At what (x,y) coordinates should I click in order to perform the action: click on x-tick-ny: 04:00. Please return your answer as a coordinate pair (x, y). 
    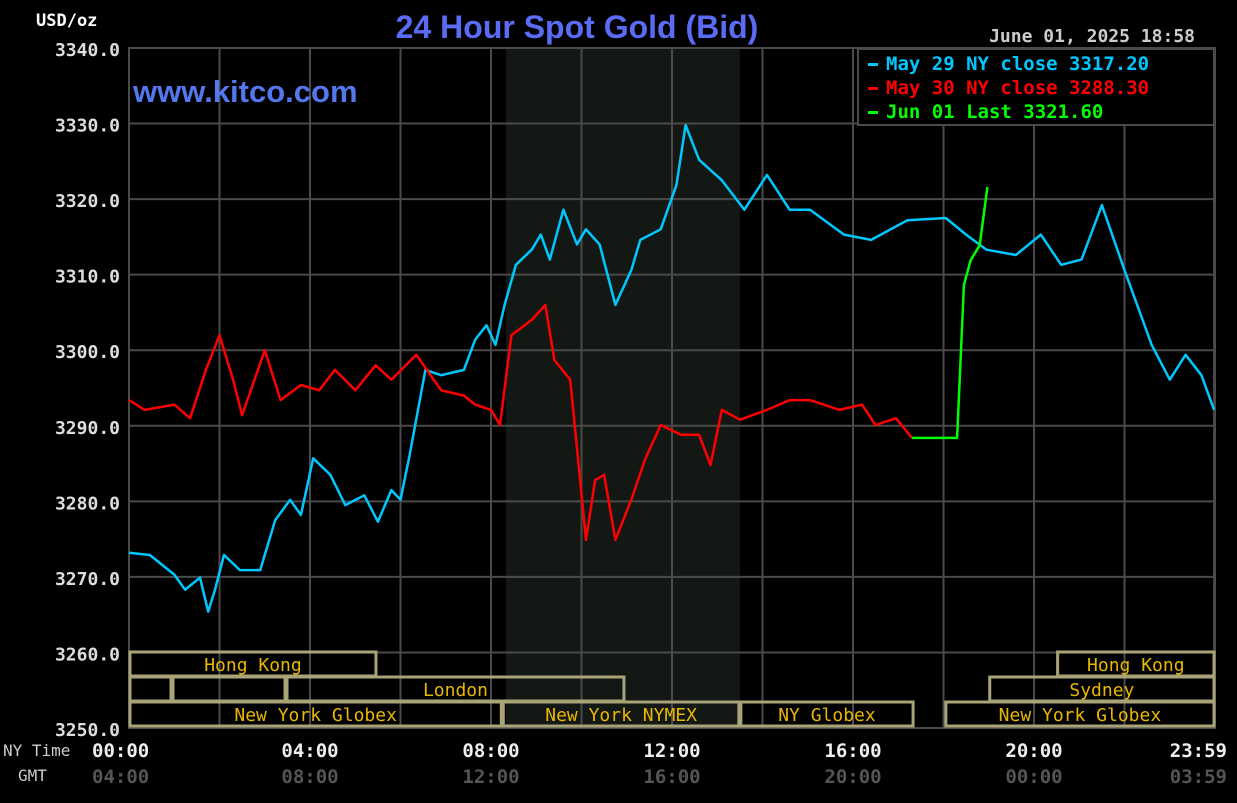
    Looking at the image, I should click on (309, 751).